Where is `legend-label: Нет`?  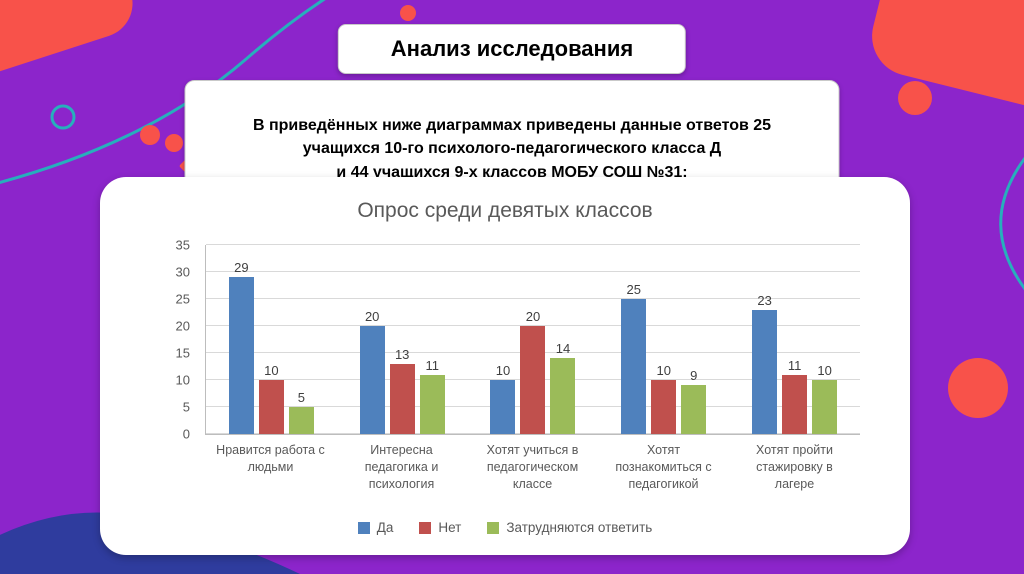 legend-label: Нет is located at coordinates (450, 527).